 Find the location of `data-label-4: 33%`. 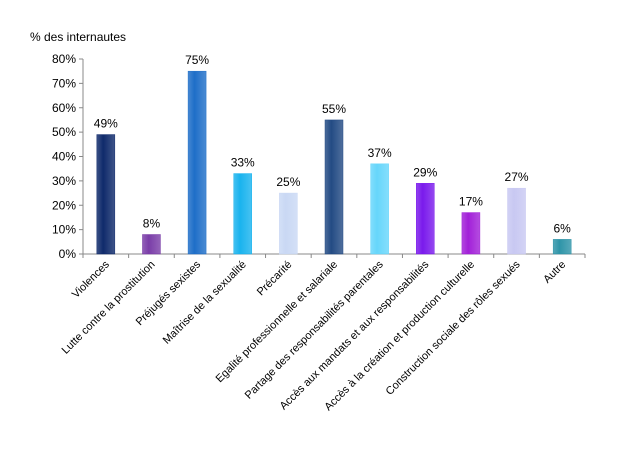

data-label-4: 33% is located at coordinates (243, 163).